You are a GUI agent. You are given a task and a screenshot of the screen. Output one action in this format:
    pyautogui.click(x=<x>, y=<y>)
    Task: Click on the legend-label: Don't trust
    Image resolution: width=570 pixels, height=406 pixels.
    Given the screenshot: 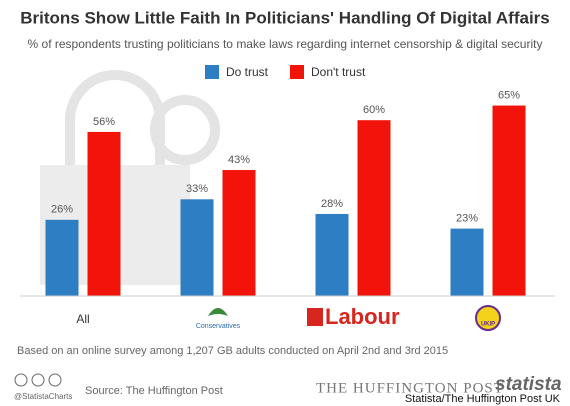 What is the action you would take?
    pyautogui.click(x=338, y=72)
    